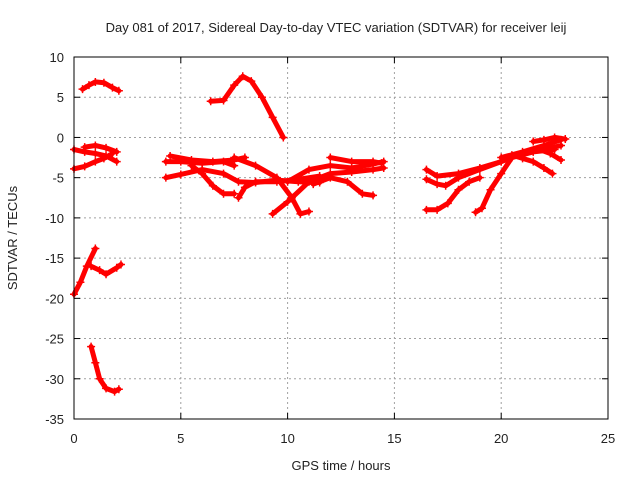 This screenshot has width=640, height=480. What do you see at coordinates (501, 438) in the screenshot?
I see `x-tick-label: 20` at bounding box center [501, 438].